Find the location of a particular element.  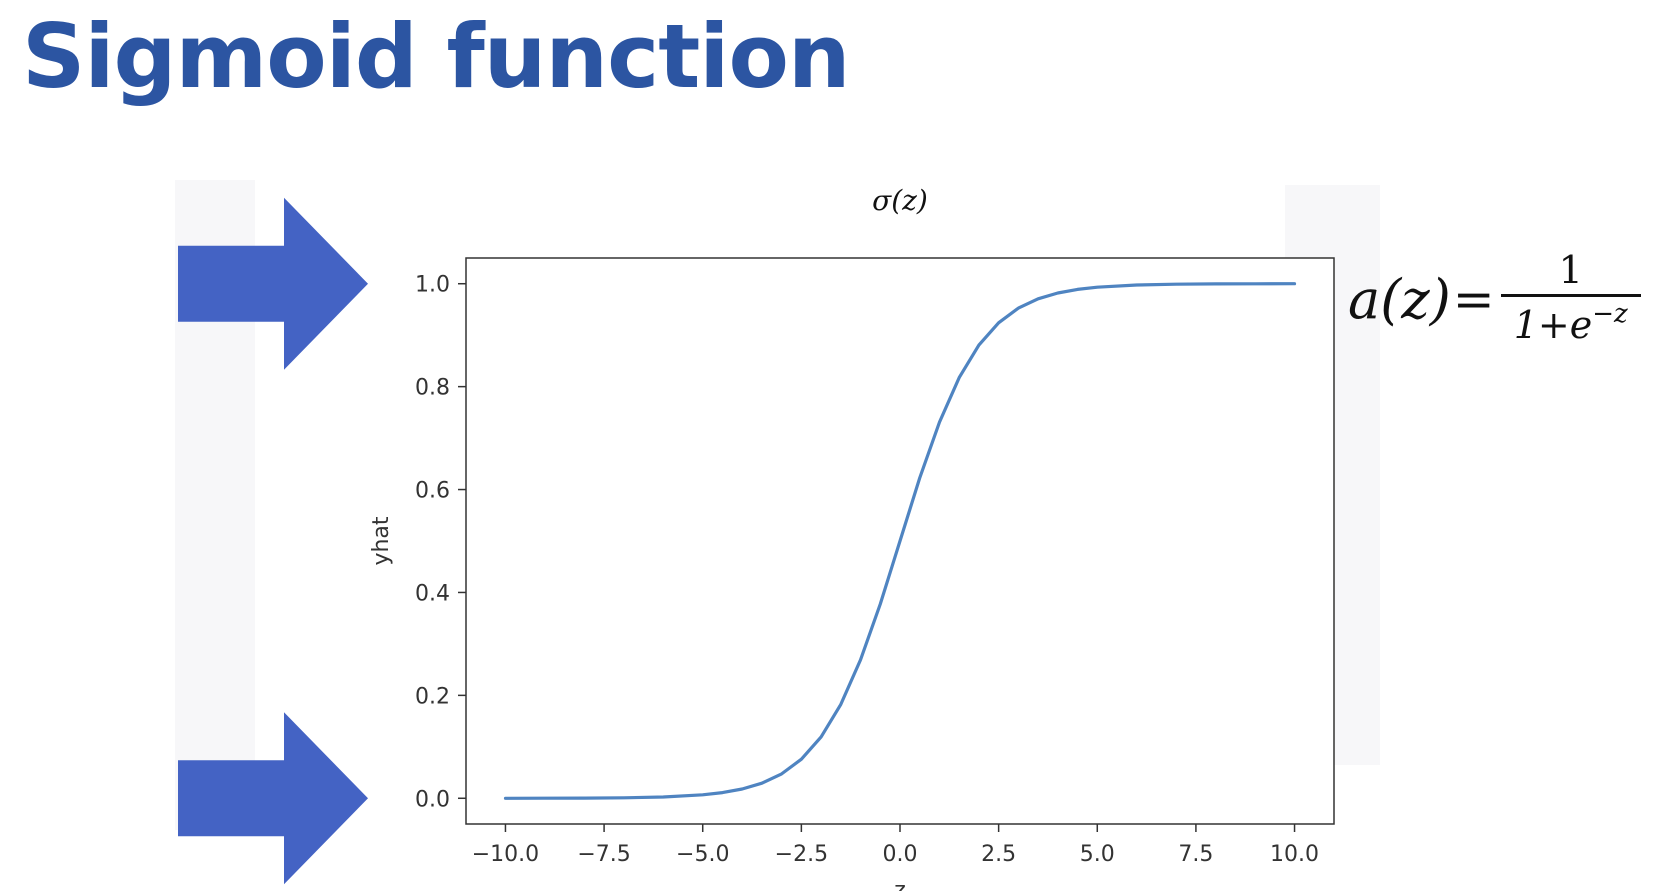

y-tick-label: 0.6 is located at coordinates (432, 491).